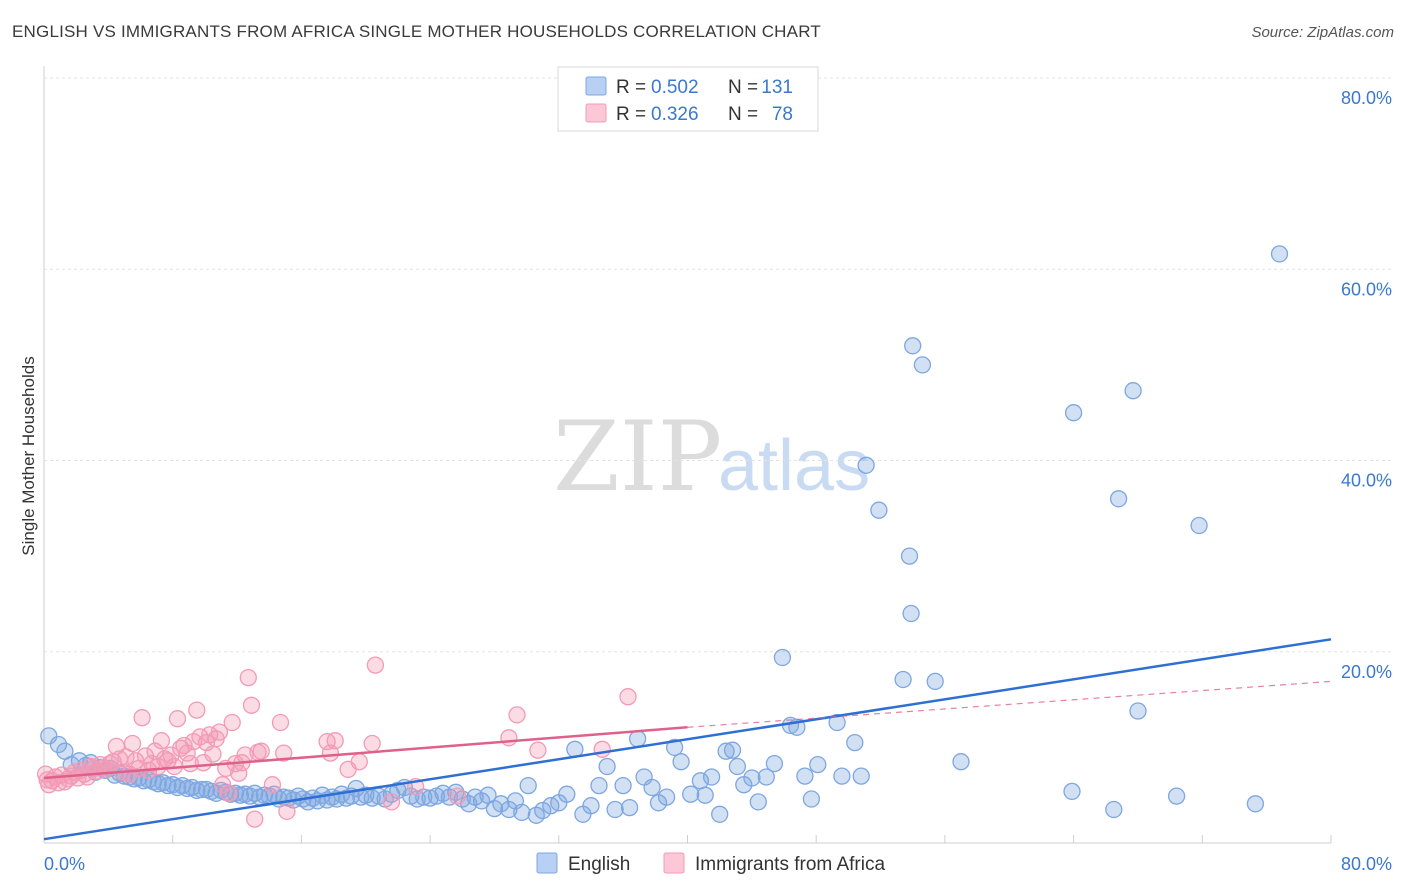 The height and width of the screenshot is (892, 1406). What do you see at coordinates (1366, 481) in the screenshot?
I see `y-tick-label: 40.0%` at bounding box center [1366, 481].